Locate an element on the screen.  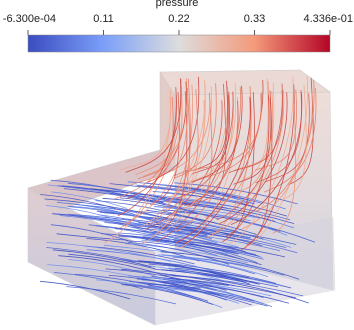
colorbar-label: 0.11 is located at coordinates (103, 19).